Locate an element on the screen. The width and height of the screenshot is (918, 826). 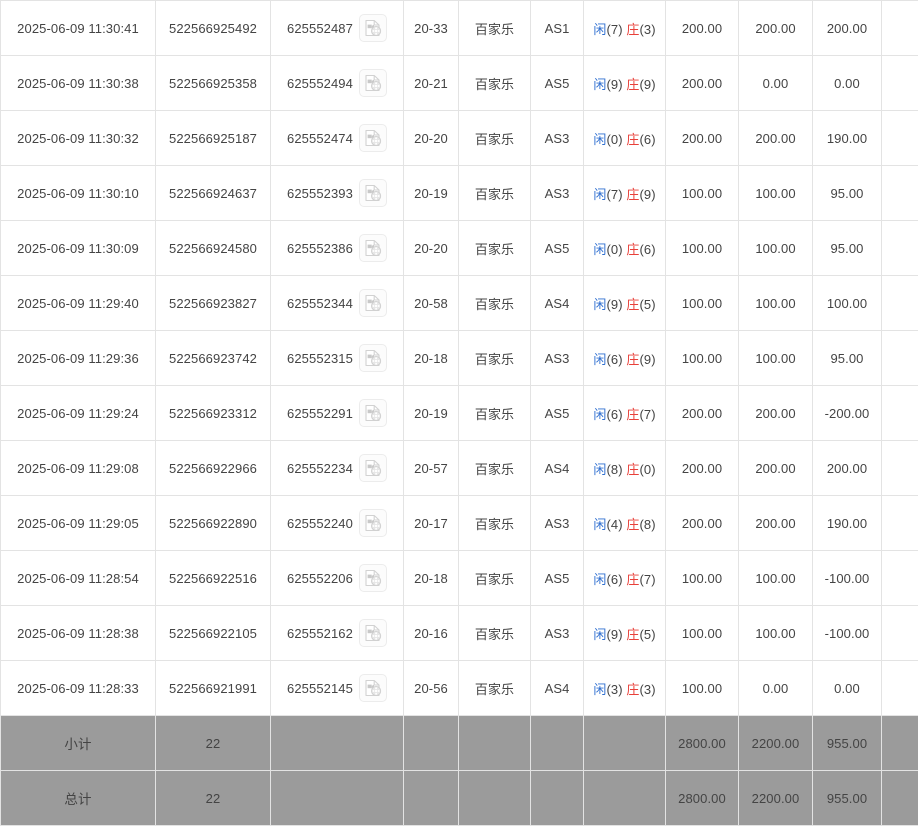
cell-game-result: 闲(6) 庄(9) is located at coordinates (625, 358).